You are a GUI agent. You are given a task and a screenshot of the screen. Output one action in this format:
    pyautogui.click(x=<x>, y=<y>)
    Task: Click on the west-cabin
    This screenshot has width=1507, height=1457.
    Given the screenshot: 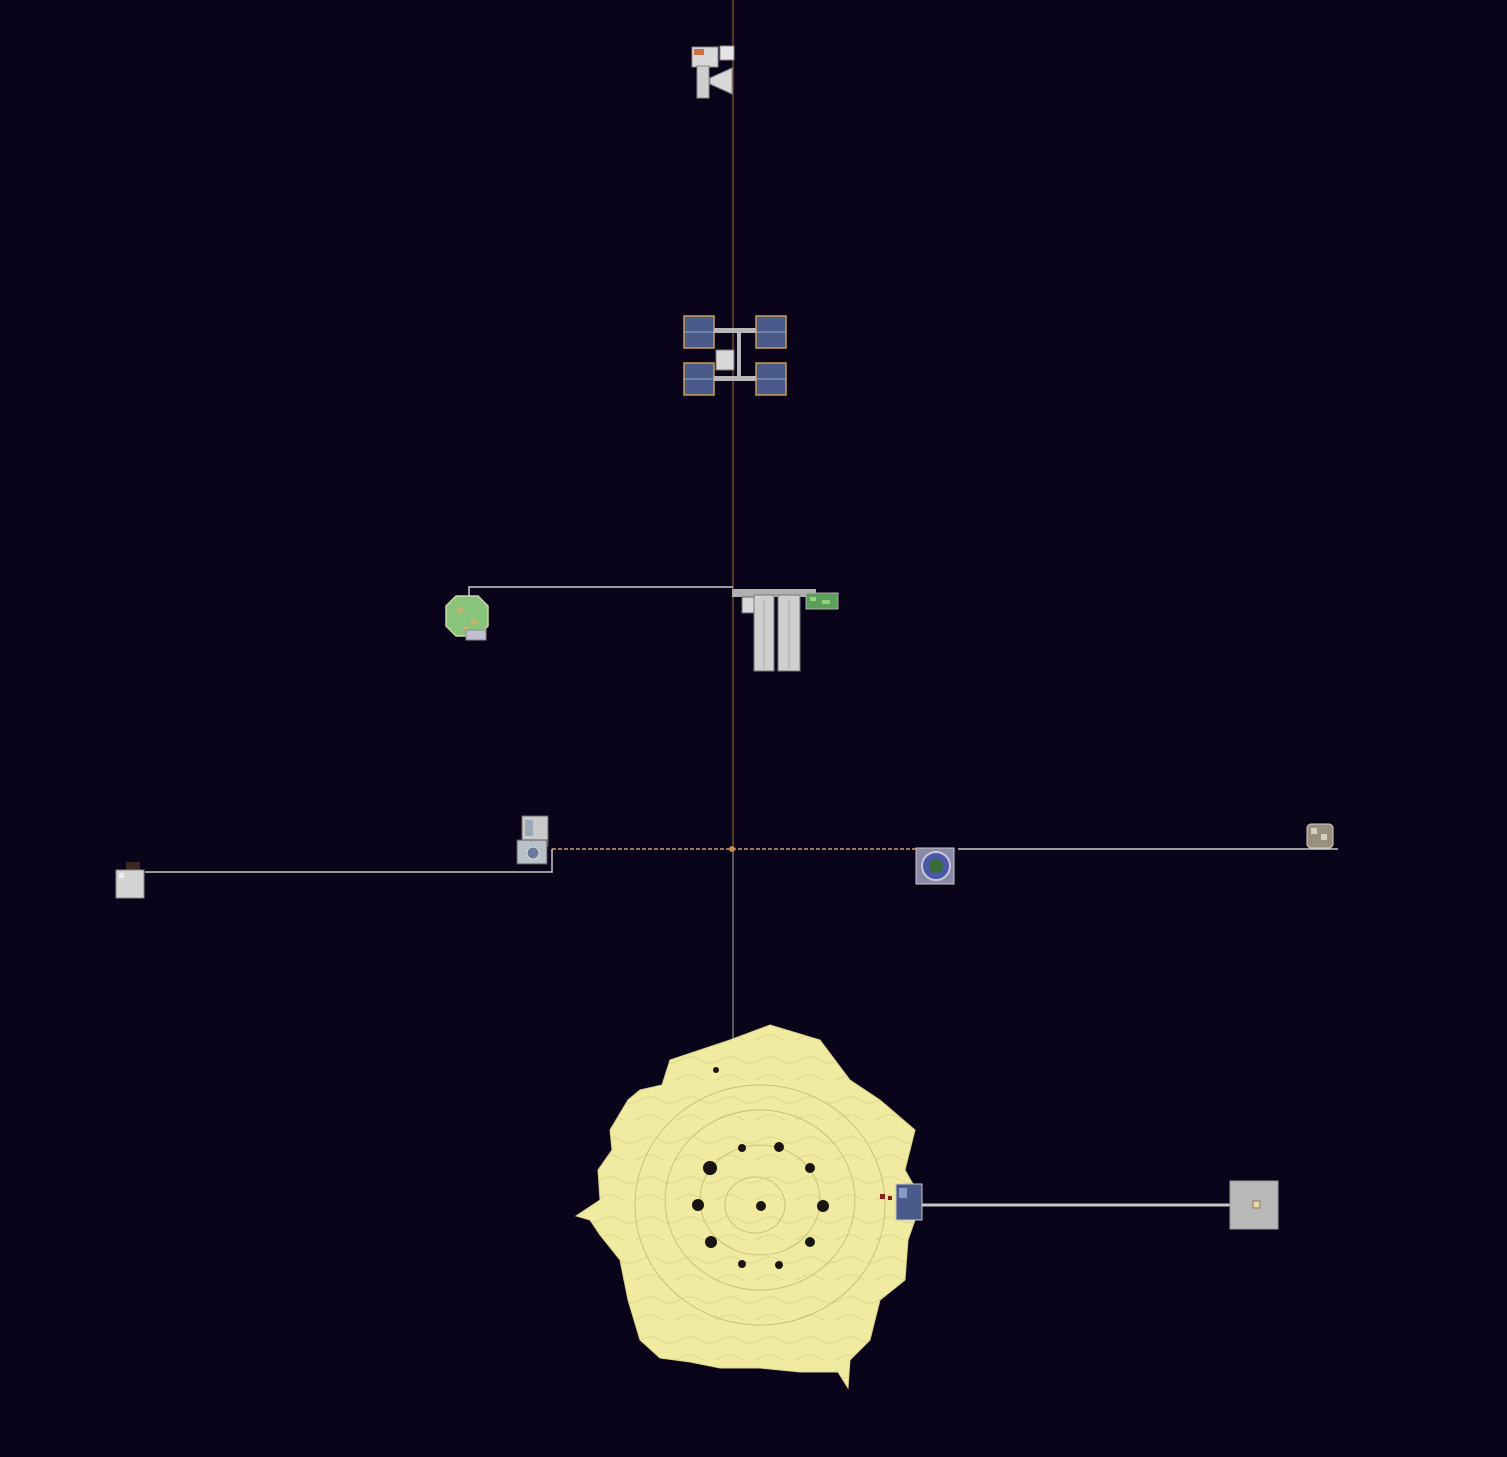 What is the action you would take?
    pyautogui.click(x=130, y=880)
    